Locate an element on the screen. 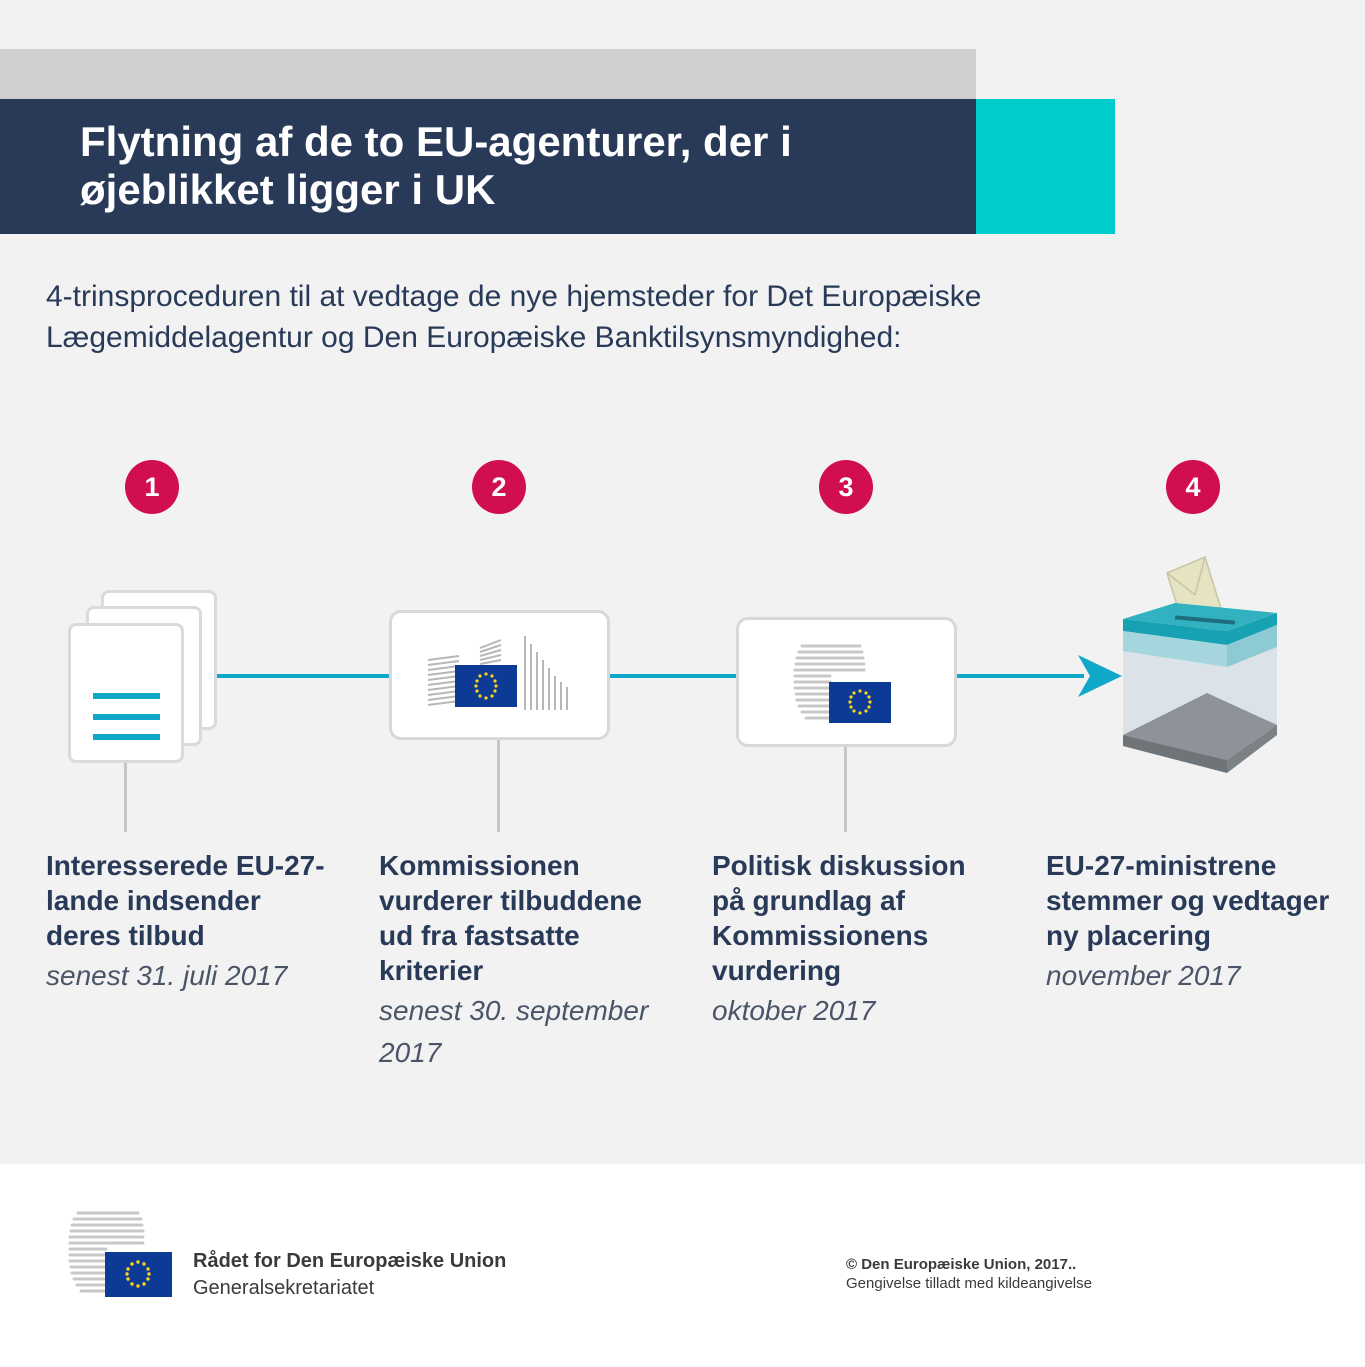 The image size is (1365, 1367). step-2-number-badge: 2 is located at coordinates (499, 487).